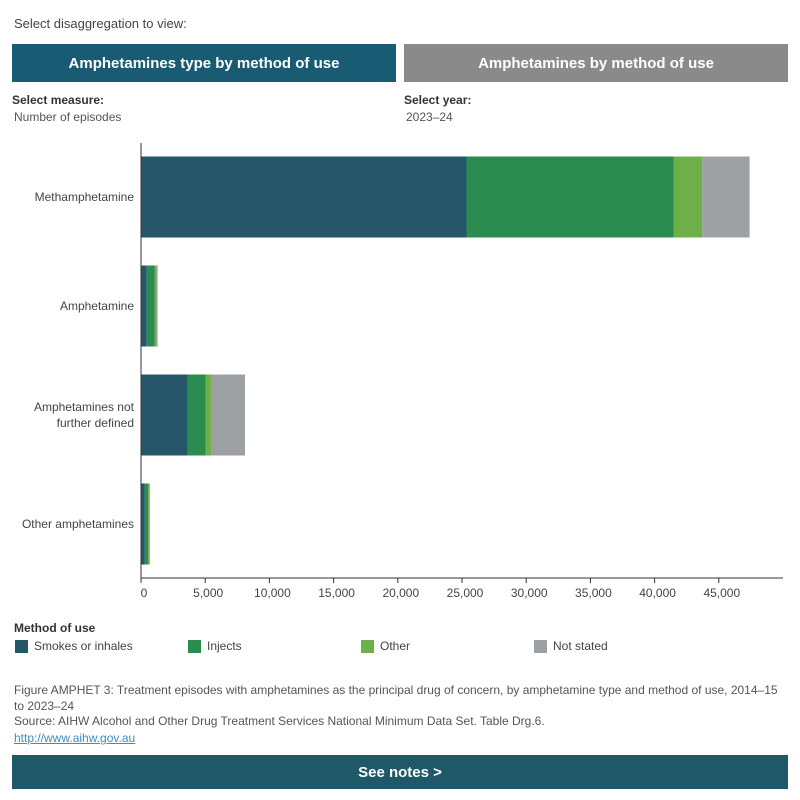 Image resolution: width=800 pixels, height=800 pixels. Describe the element at coordinates (55, 628) in the screenshot. I see `legend-title: Method of use` at that location.